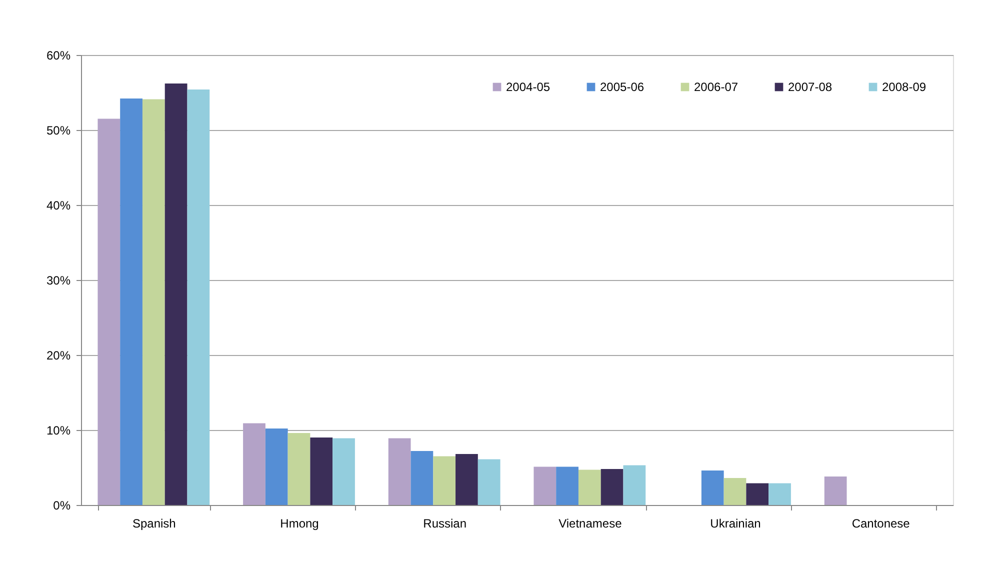 This screenshot has height=575, width=987. Describe the element at coordinates (58, 431) in the screenshot. I see `y-tick-label: 10%` at that location.